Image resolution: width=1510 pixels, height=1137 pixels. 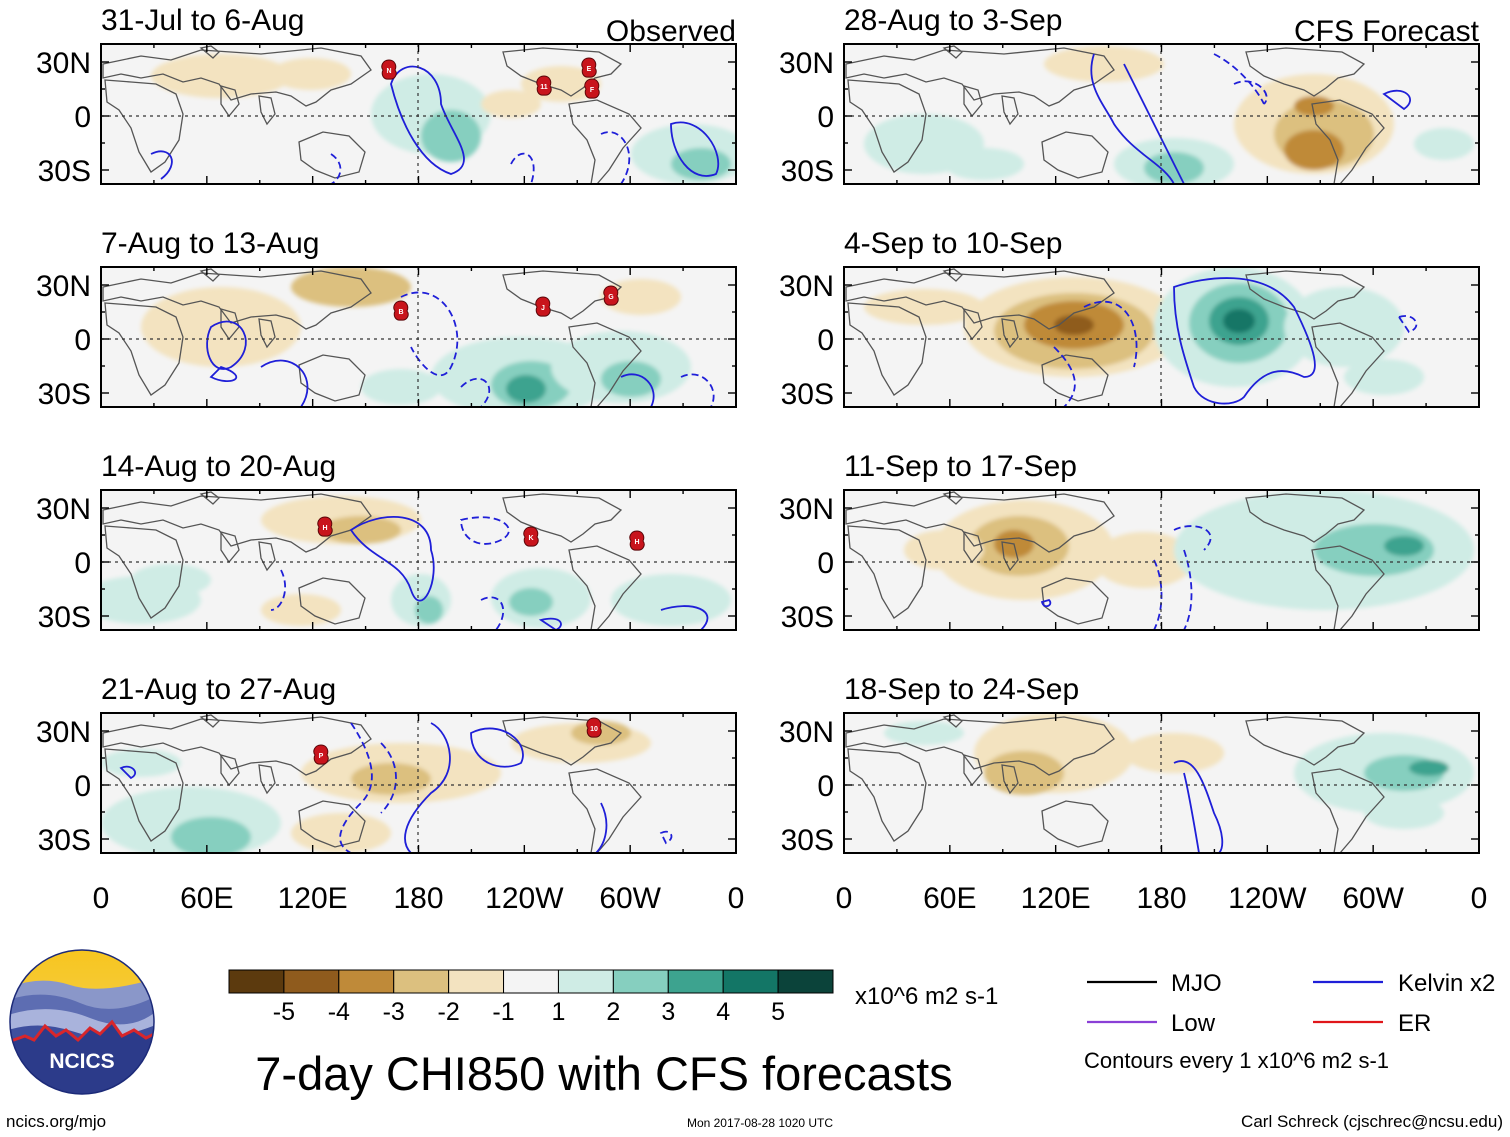 What do you see at coordinates (961, 689) in the screenshot?
I see `period-label: 18-Sep to 24-Sep` at bounding box center [961, 689].